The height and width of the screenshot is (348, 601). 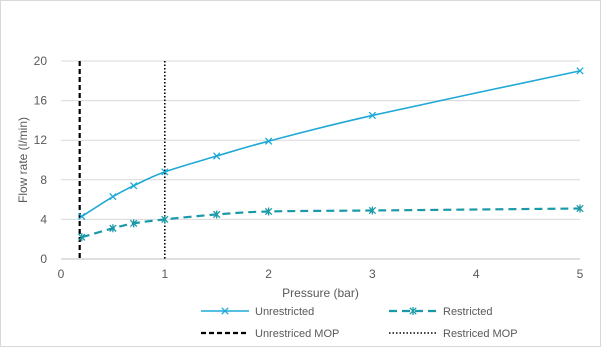 What do you see at coordinates (43, 180) in the screenshot?
I see `y-tick-label: 8` at bounding box center [43, 180].